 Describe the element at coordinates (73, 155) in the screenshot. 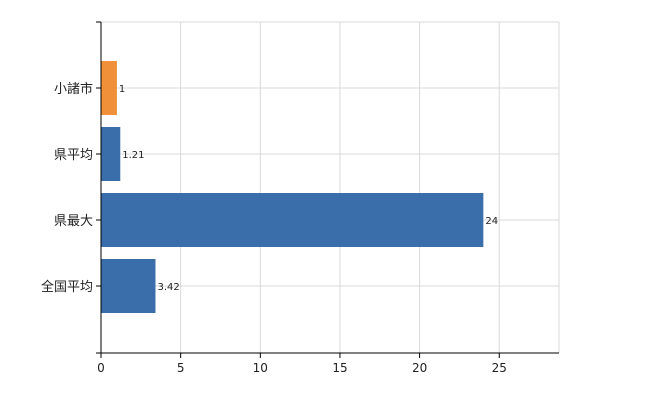

I see `category-label: 県平均` at that location.